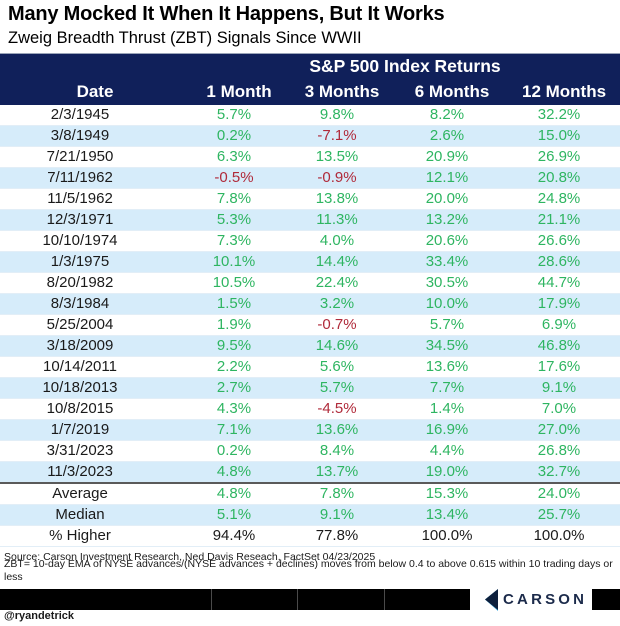 Image resolution: width=620 pixels, height=626 pixels. Describe the element at coordinates (452, 367) in the screenshot. I see `cell-m6: 13.6%` at that location.